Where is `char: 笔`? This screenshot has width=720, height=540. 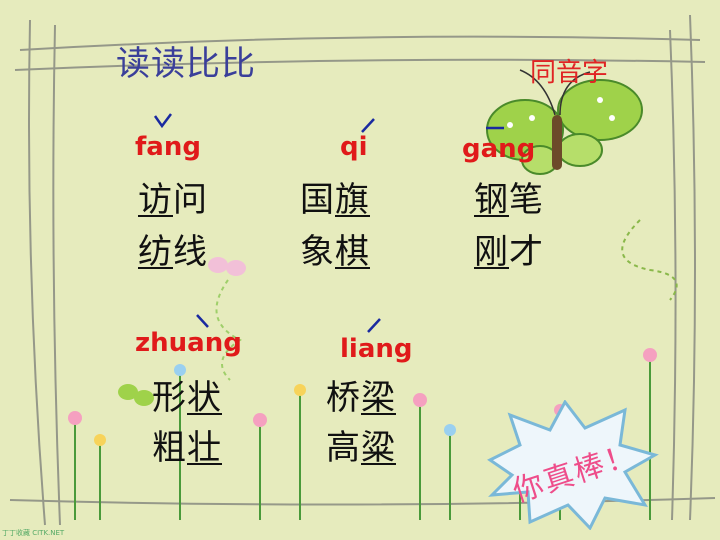
char: 笔 is located at coordinates (526, 200).